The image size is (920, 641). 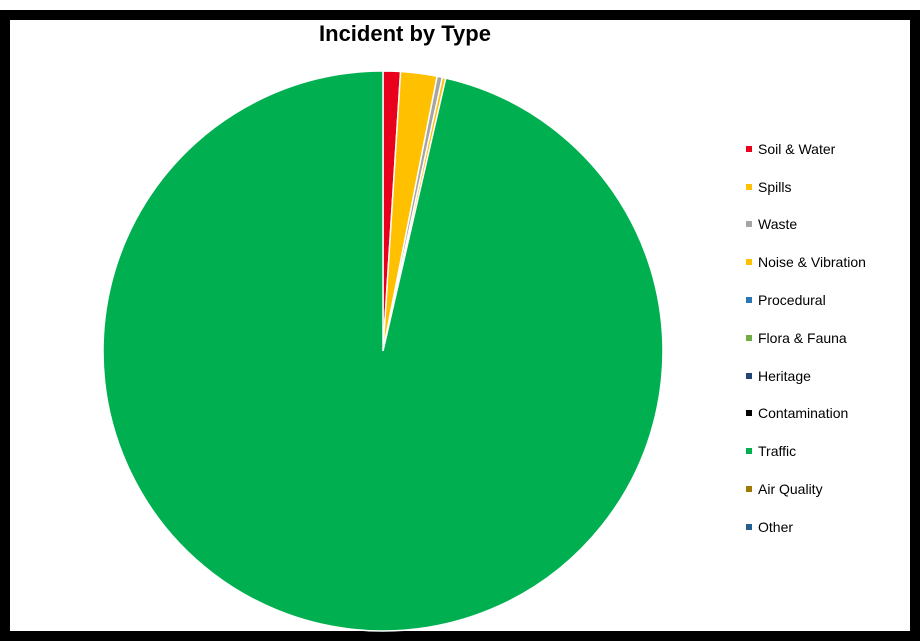 I want to click on legend-item: Other, so click(x=828, y=527).